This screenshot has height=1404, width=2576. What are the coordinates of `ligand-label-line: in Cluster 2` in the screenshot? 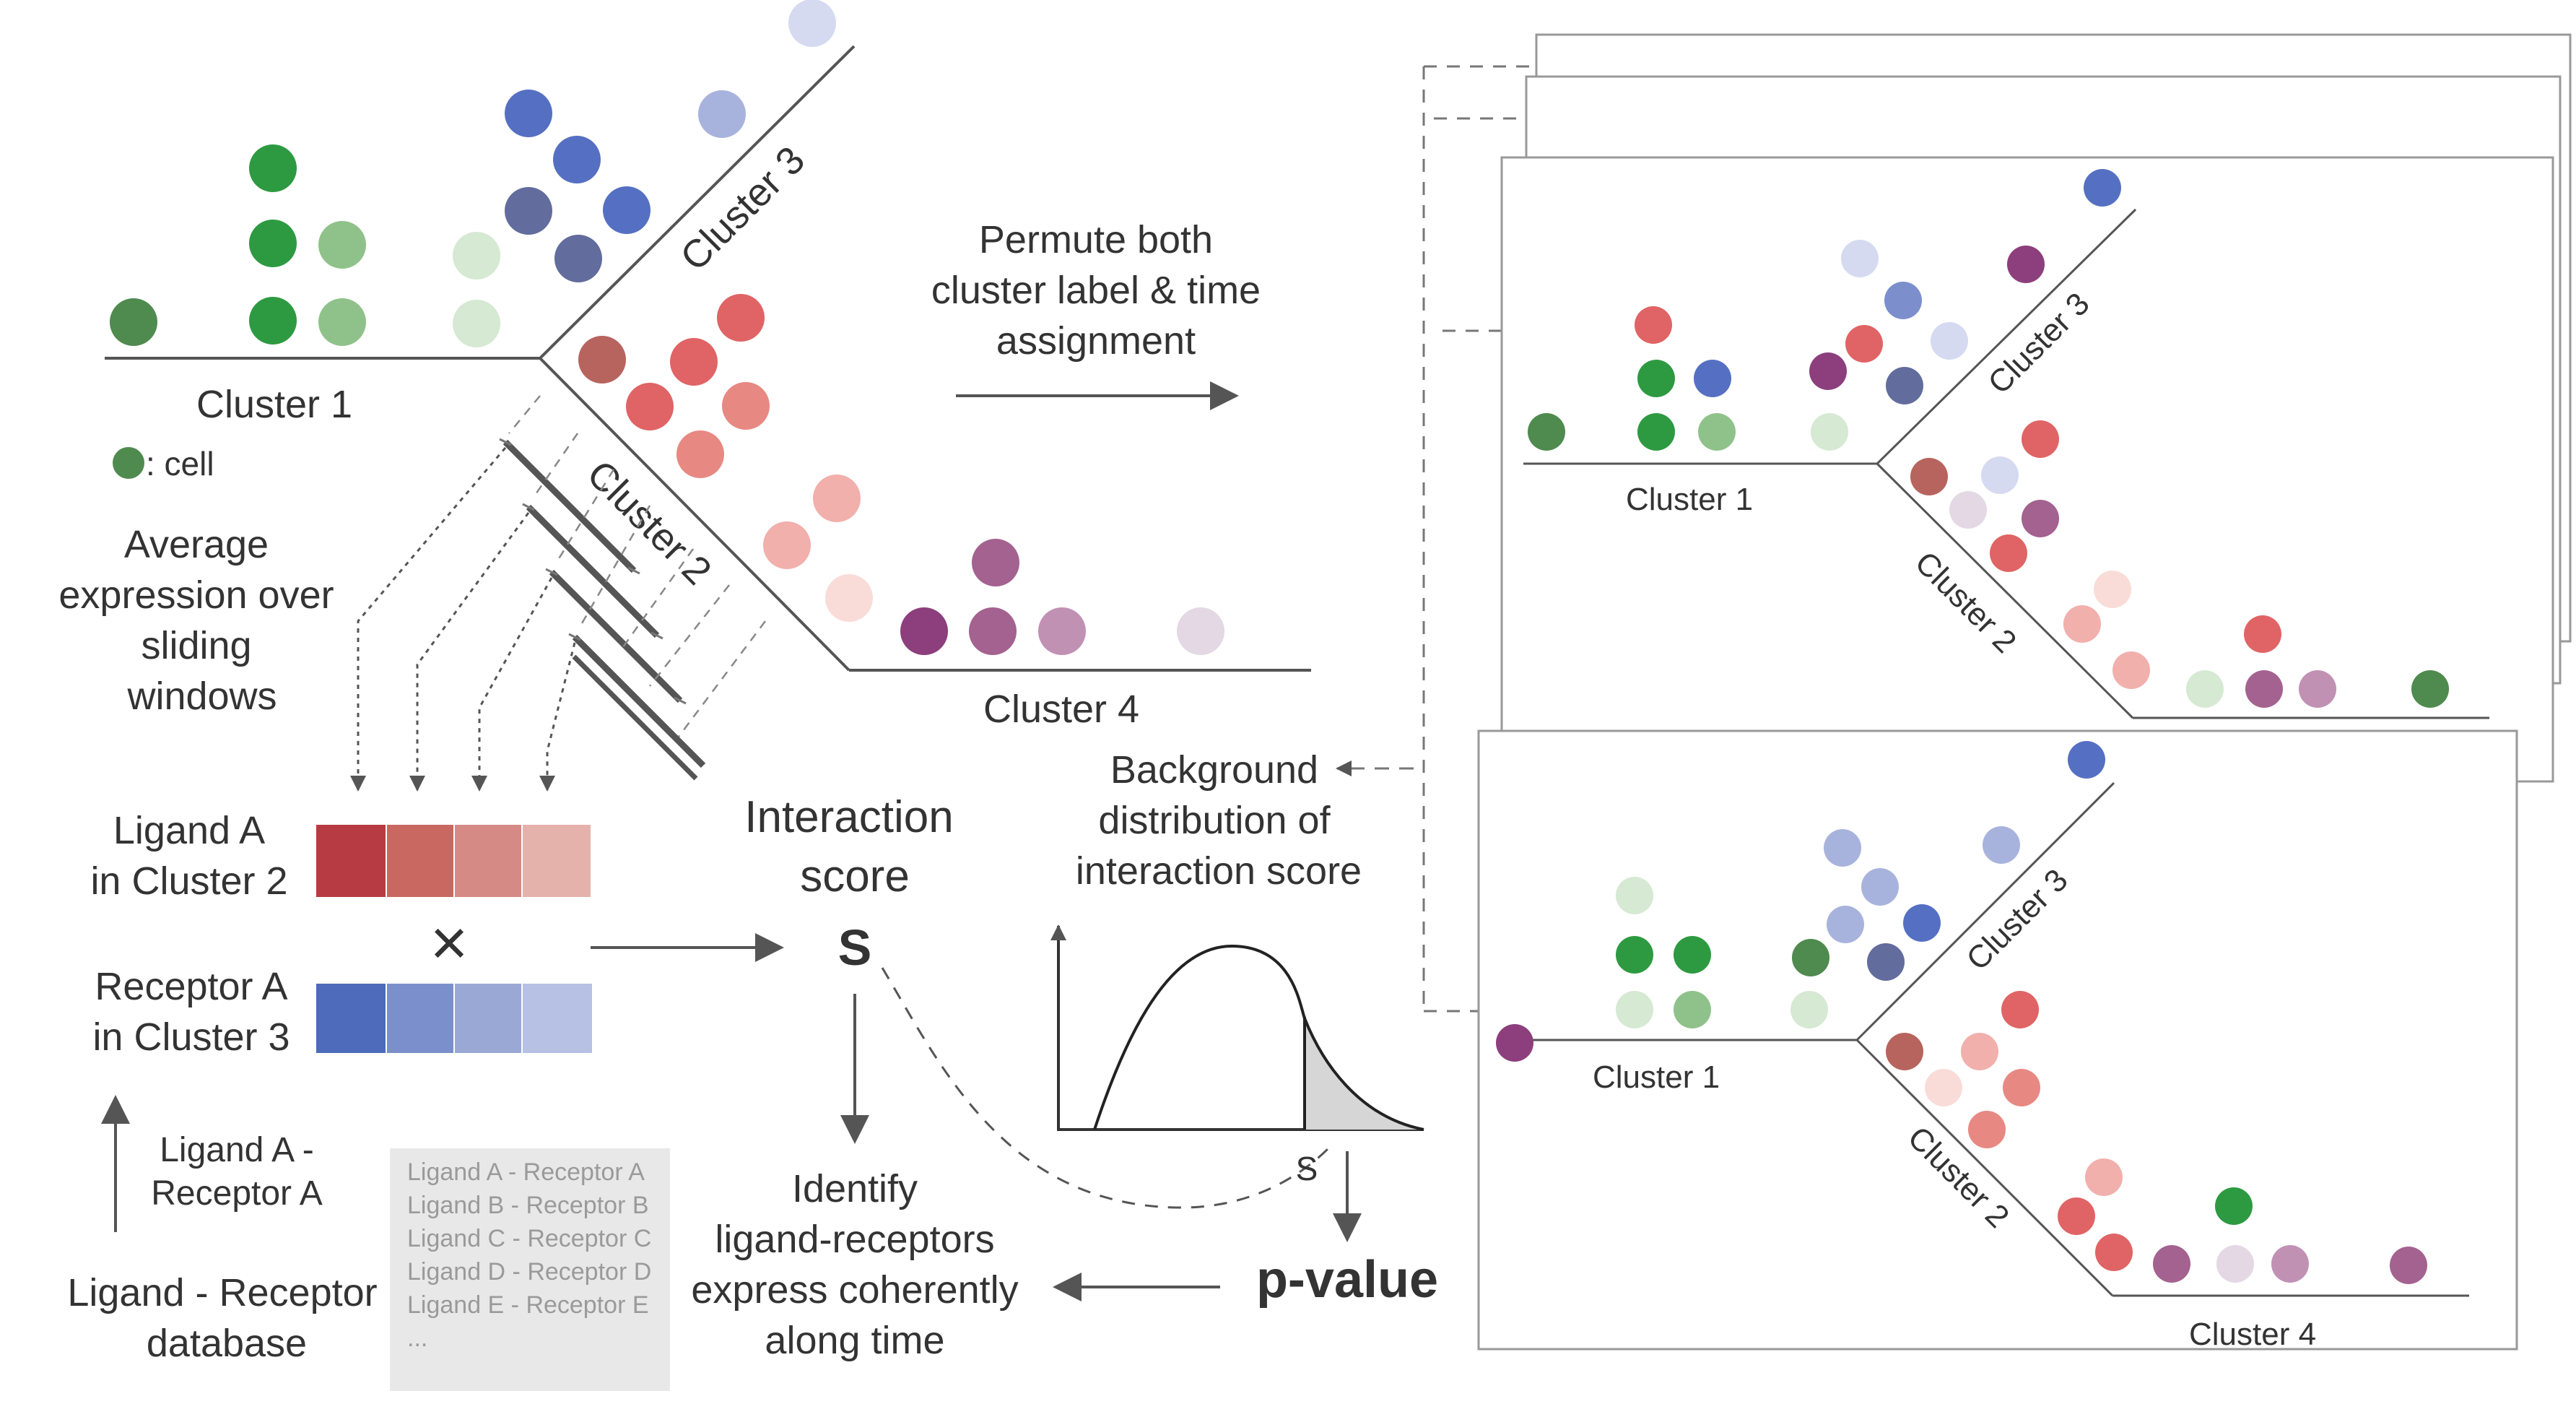 It's located at (189, 881).